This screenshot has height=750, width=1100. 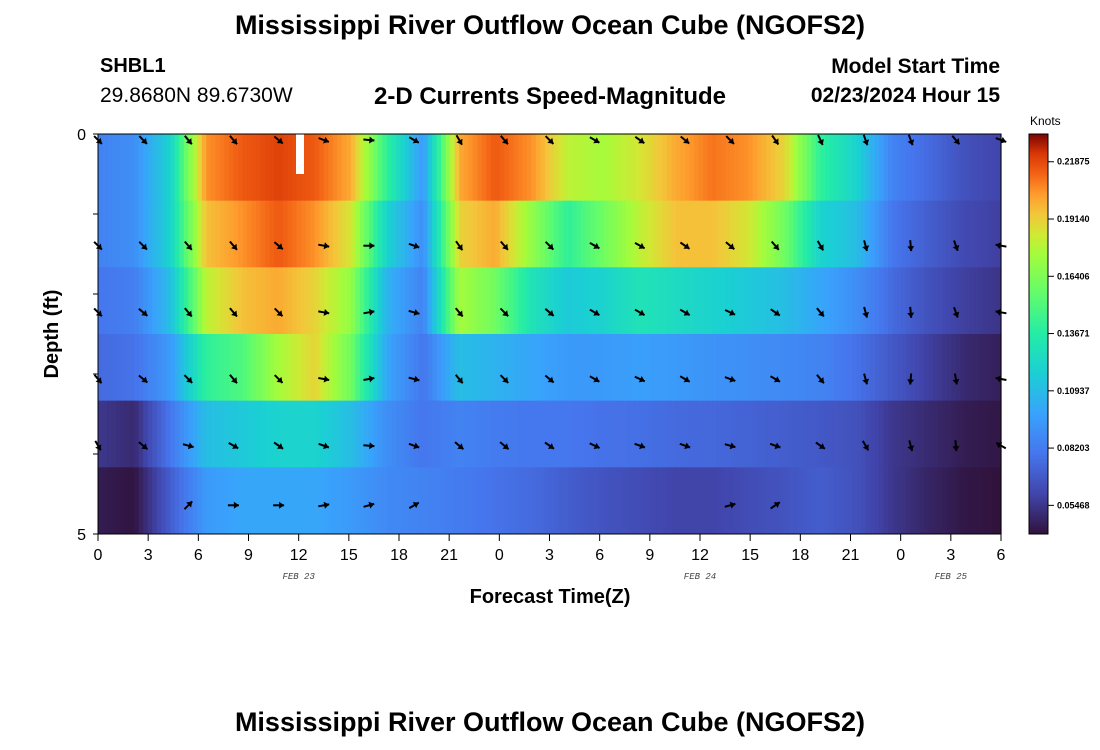 I want to click on colorbar-tick-label: 0.21875, so click(x=1073, y=162).